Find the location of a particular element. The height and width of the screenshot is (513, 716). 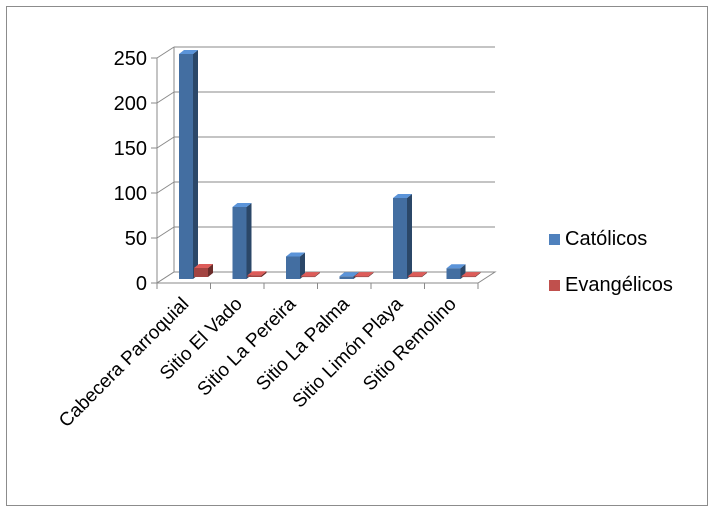

legend: Católicos Evangélicos is located at coordinates (611, 262).